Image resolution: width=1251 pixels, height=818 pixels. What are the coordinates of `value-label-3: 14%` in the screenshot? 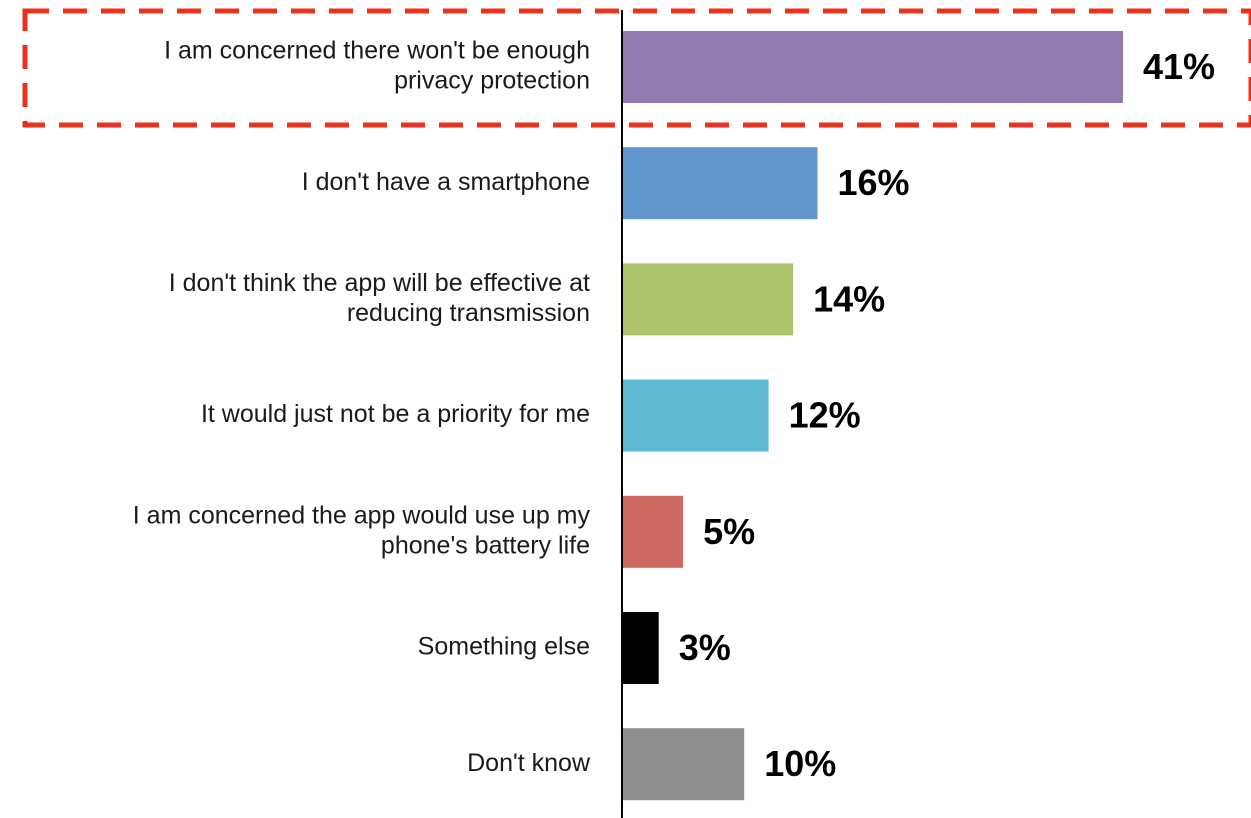 It's located at (849, 298).